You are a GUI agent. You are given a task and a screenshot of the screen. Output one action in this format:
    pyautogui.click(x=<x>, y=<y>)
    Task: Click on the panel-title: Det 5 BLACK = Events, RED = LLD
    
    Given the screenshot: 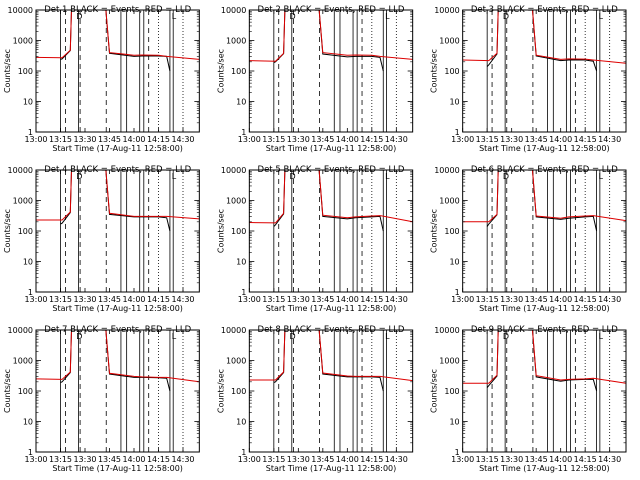 What is the action you would take?
    pyautogui.click(x=331, y=170)
    